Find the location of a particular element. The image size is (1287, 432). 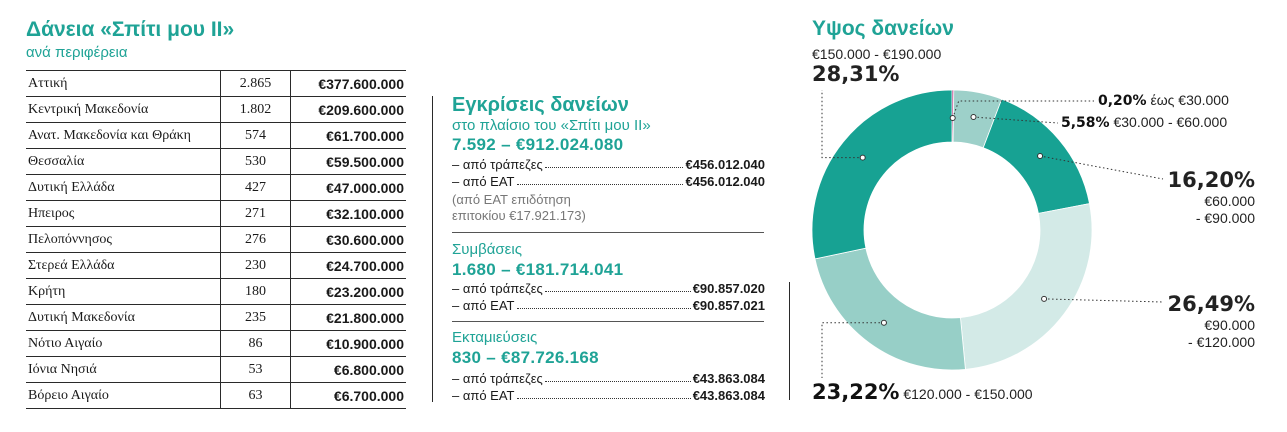

table-row: Αττική 2.865 €377.600.000 is located at coordinates (216, 83).